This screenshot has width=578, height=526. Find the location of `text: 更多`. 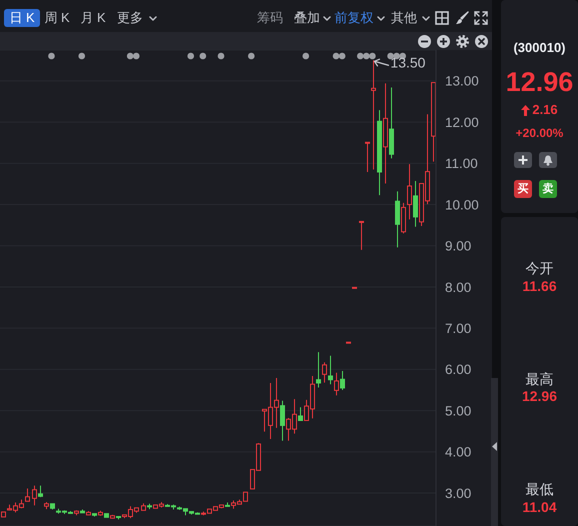

text: 更多 is located at coordinates (130, 18).